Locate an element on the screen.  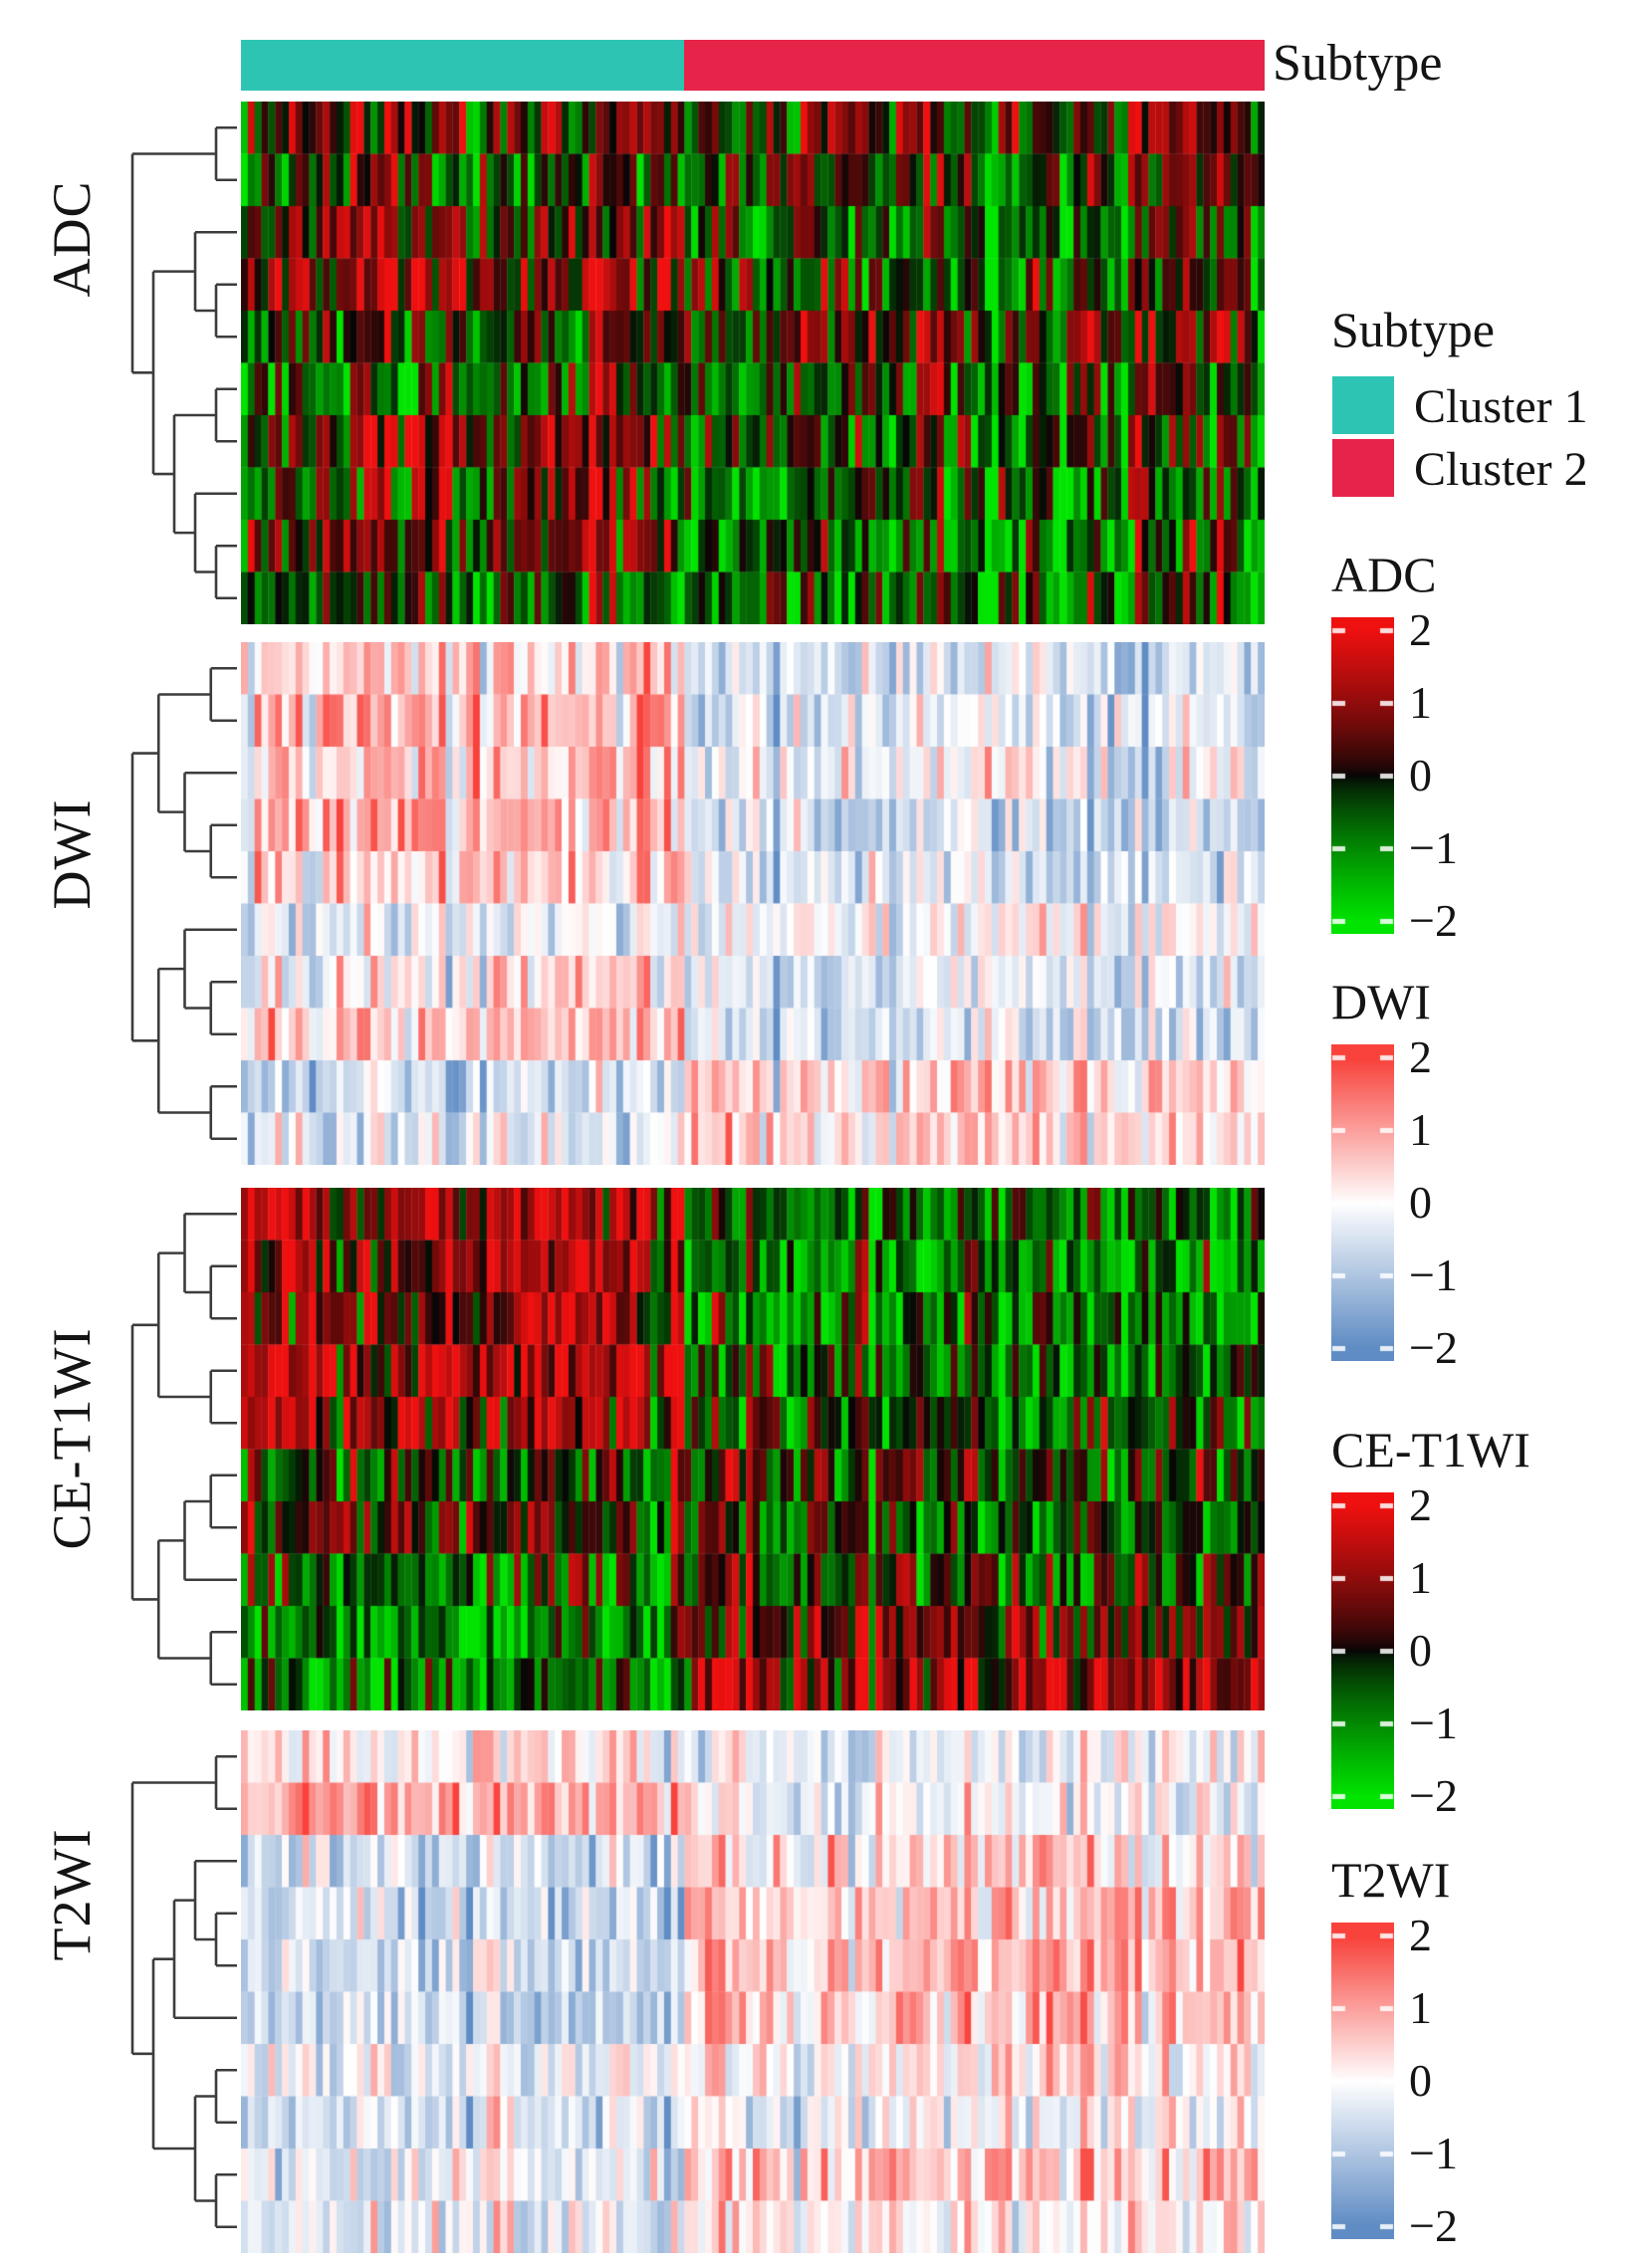
legend-tick-label-ce-t1wi--2: −2 is located at coordinates (1433, 1795).